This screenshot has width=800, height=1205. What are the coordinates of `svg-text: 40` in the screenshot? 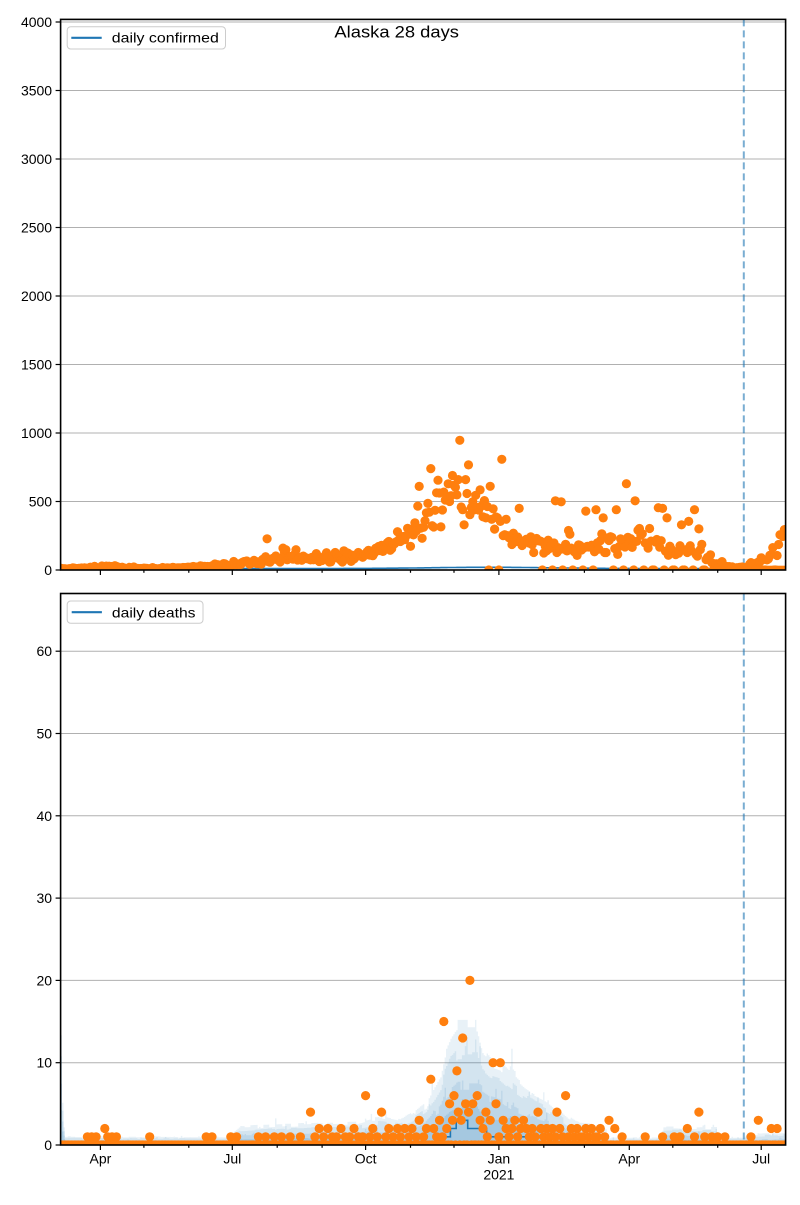 It's located at (45, 816).